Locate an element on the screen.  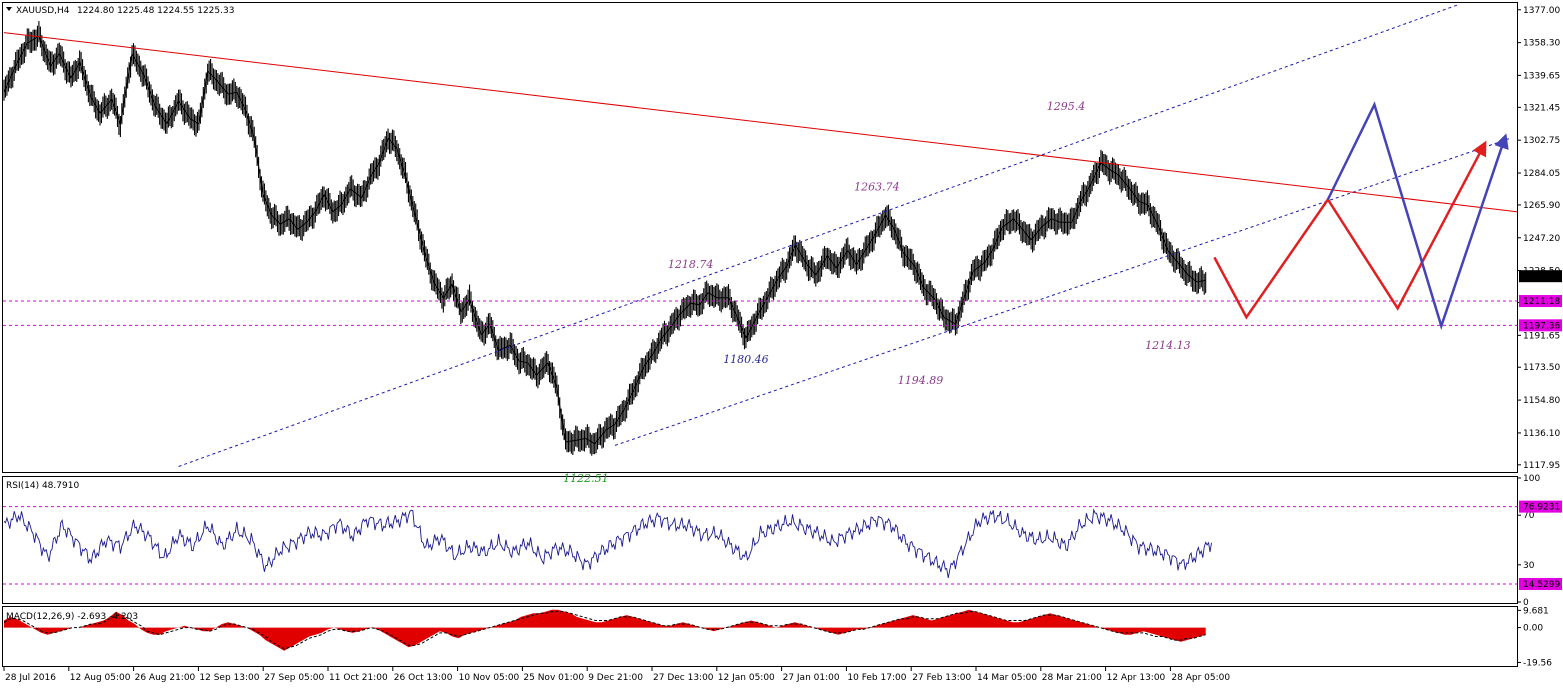
price-tick-label: 1377.00 is located at coordinates (1541, 11).